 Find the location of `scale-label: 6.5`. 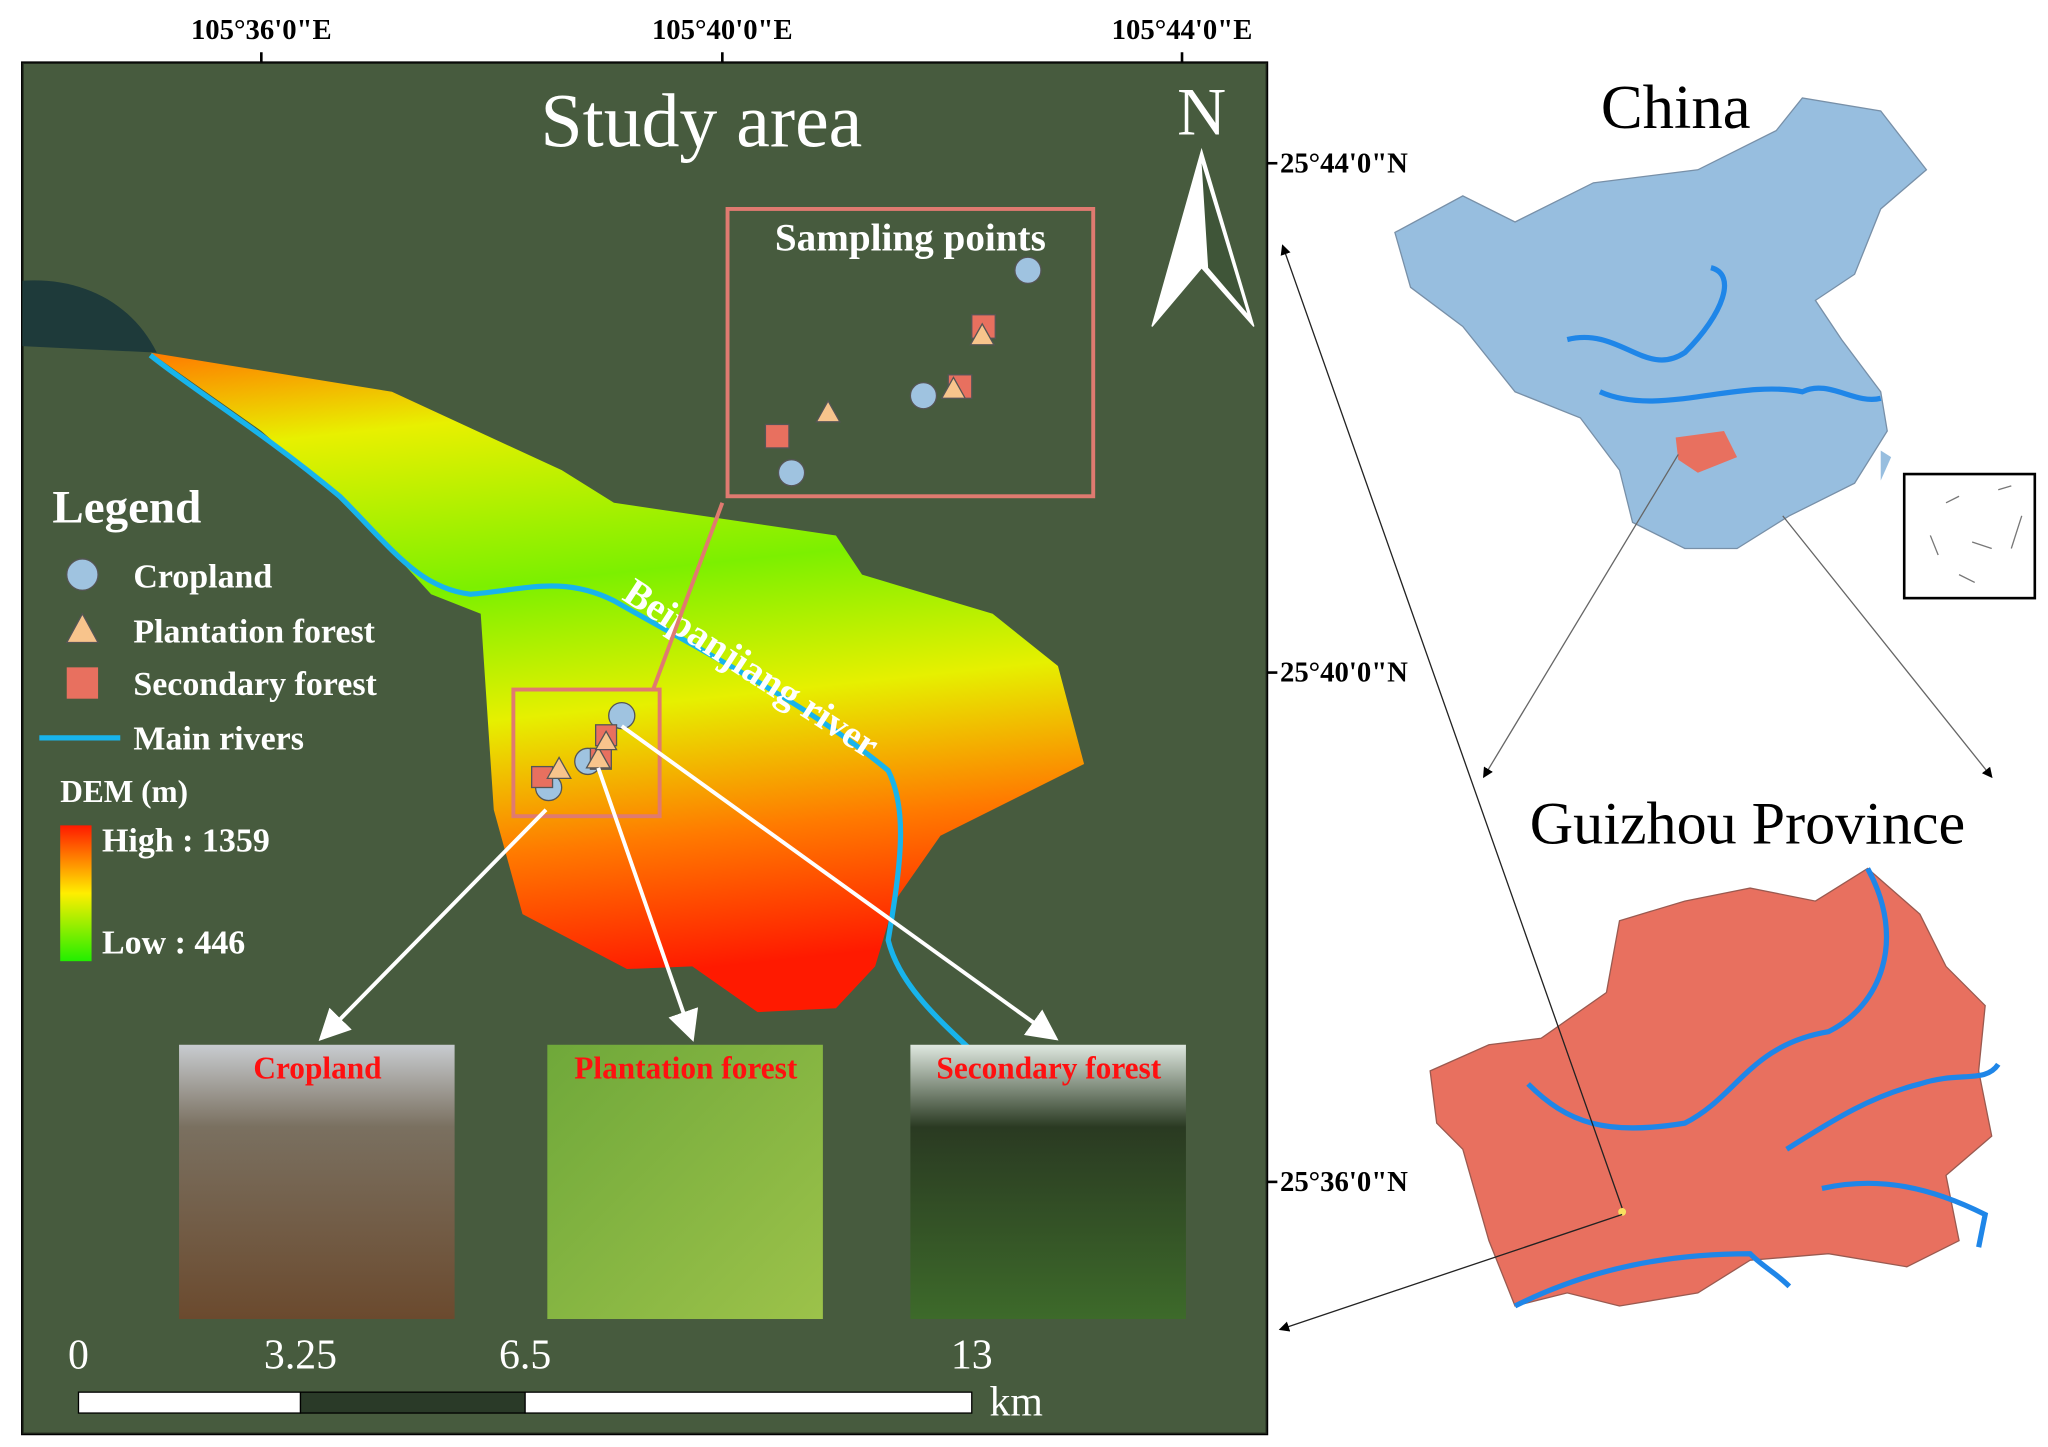

scale-label: 6.5 is located at coordinates (525, 1356).